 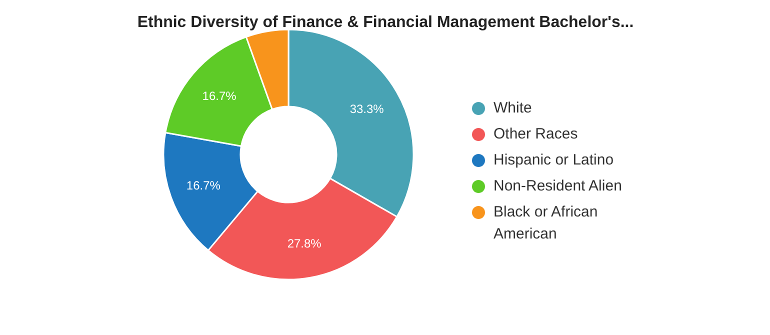 What do you see at coordinates (367, 109) in the screenshot?
I see `data-label: 33.3%` at bounding box center [367, 109].